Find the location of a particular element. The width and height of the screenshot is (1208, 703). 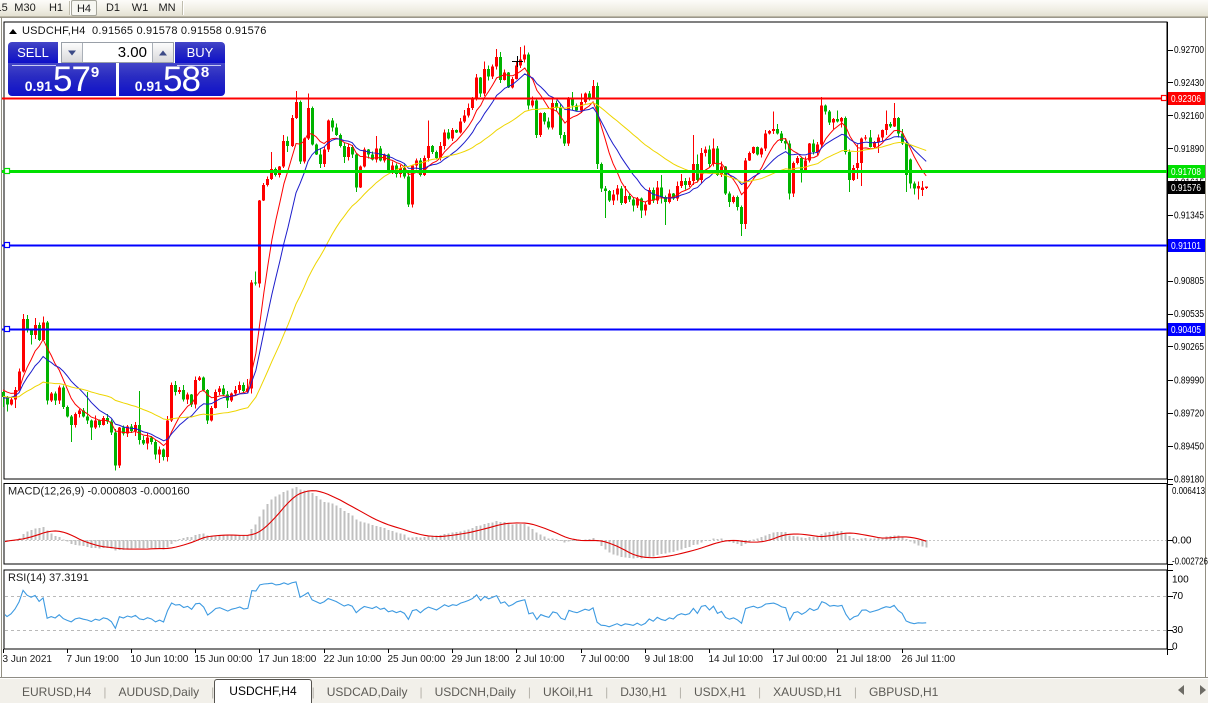

timeframe-button-M15: M15 is located at coordinates (4, 8).